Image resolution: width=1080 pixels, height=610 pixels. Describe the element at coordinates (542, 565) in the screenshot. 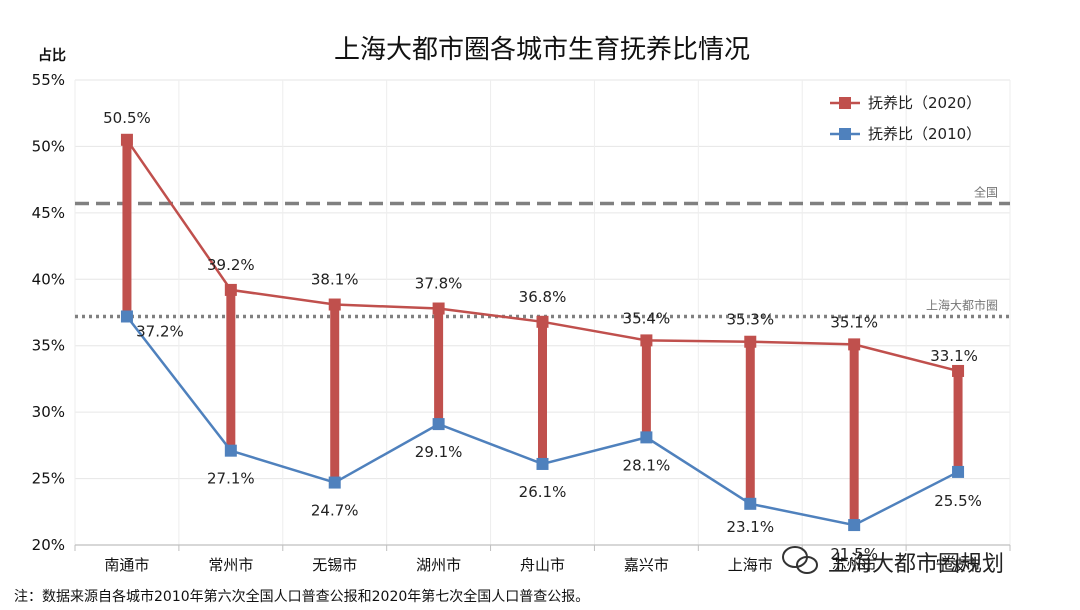

I see `x-tick-label: 舟山市` at that location.